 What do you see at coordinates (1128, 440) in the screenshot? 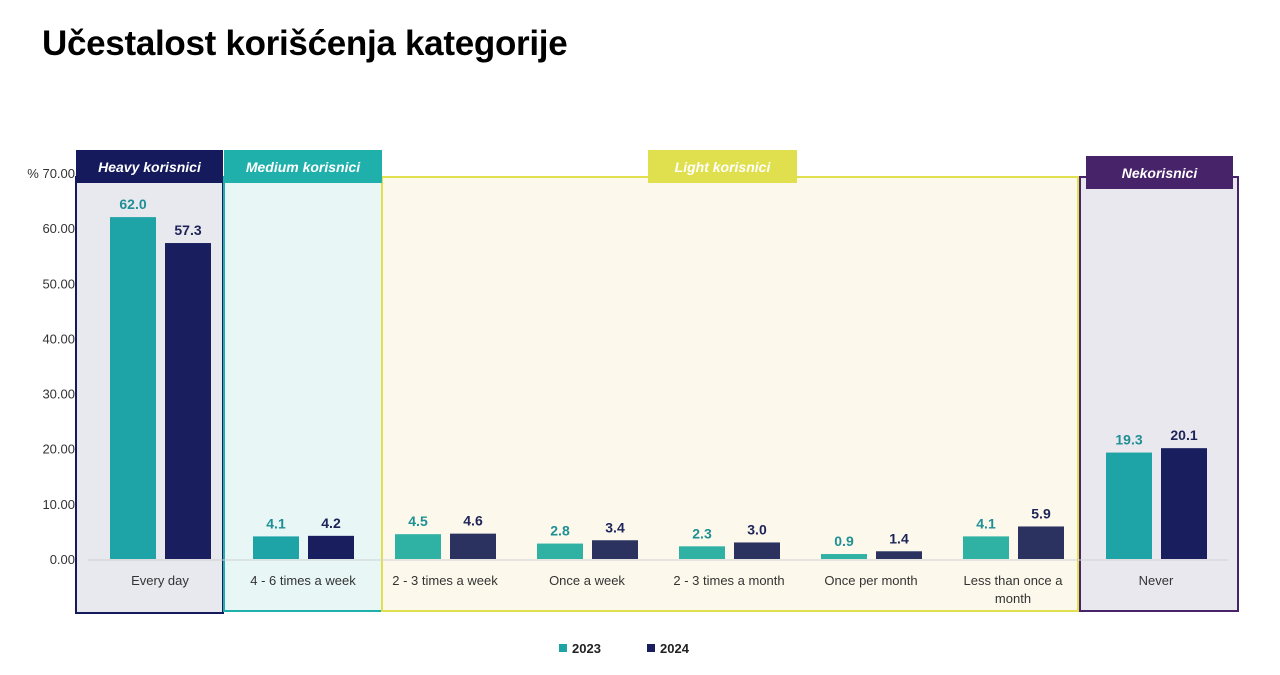
I see `data-label: 19.3` at bounding box center [1128, 440].